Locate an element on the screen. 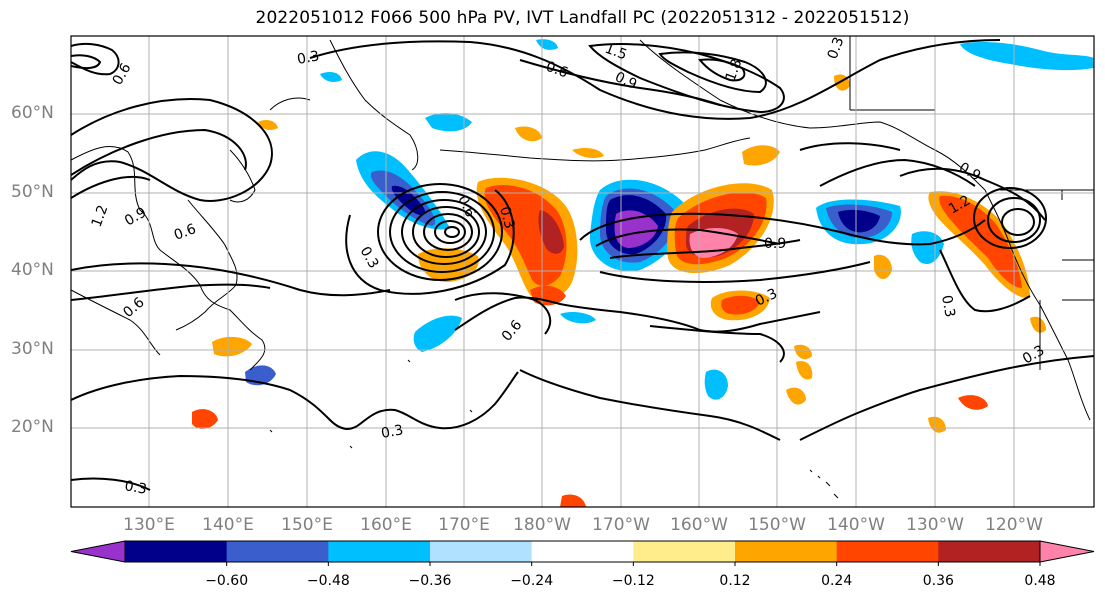 This screenshot has height=601, width=1105. contour-0.9-subtropic is located at coordinates (171, 292).